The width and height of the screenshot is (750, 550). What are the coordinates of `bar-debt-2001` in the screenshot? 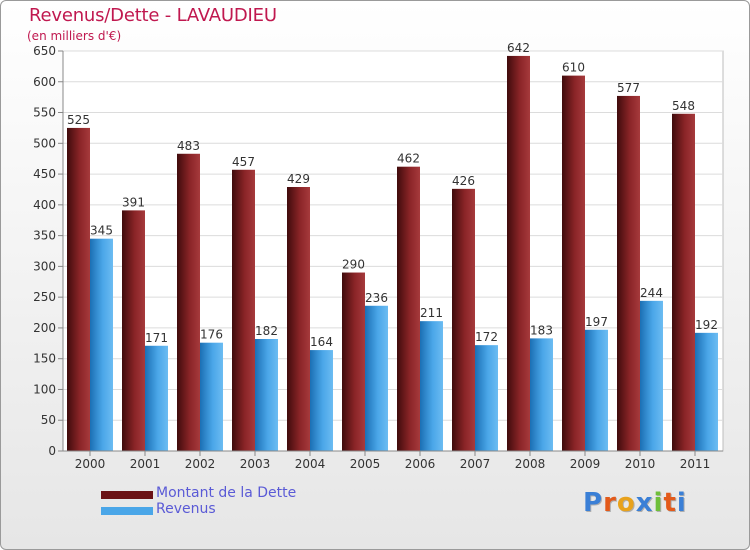 It's located at (133, 330).